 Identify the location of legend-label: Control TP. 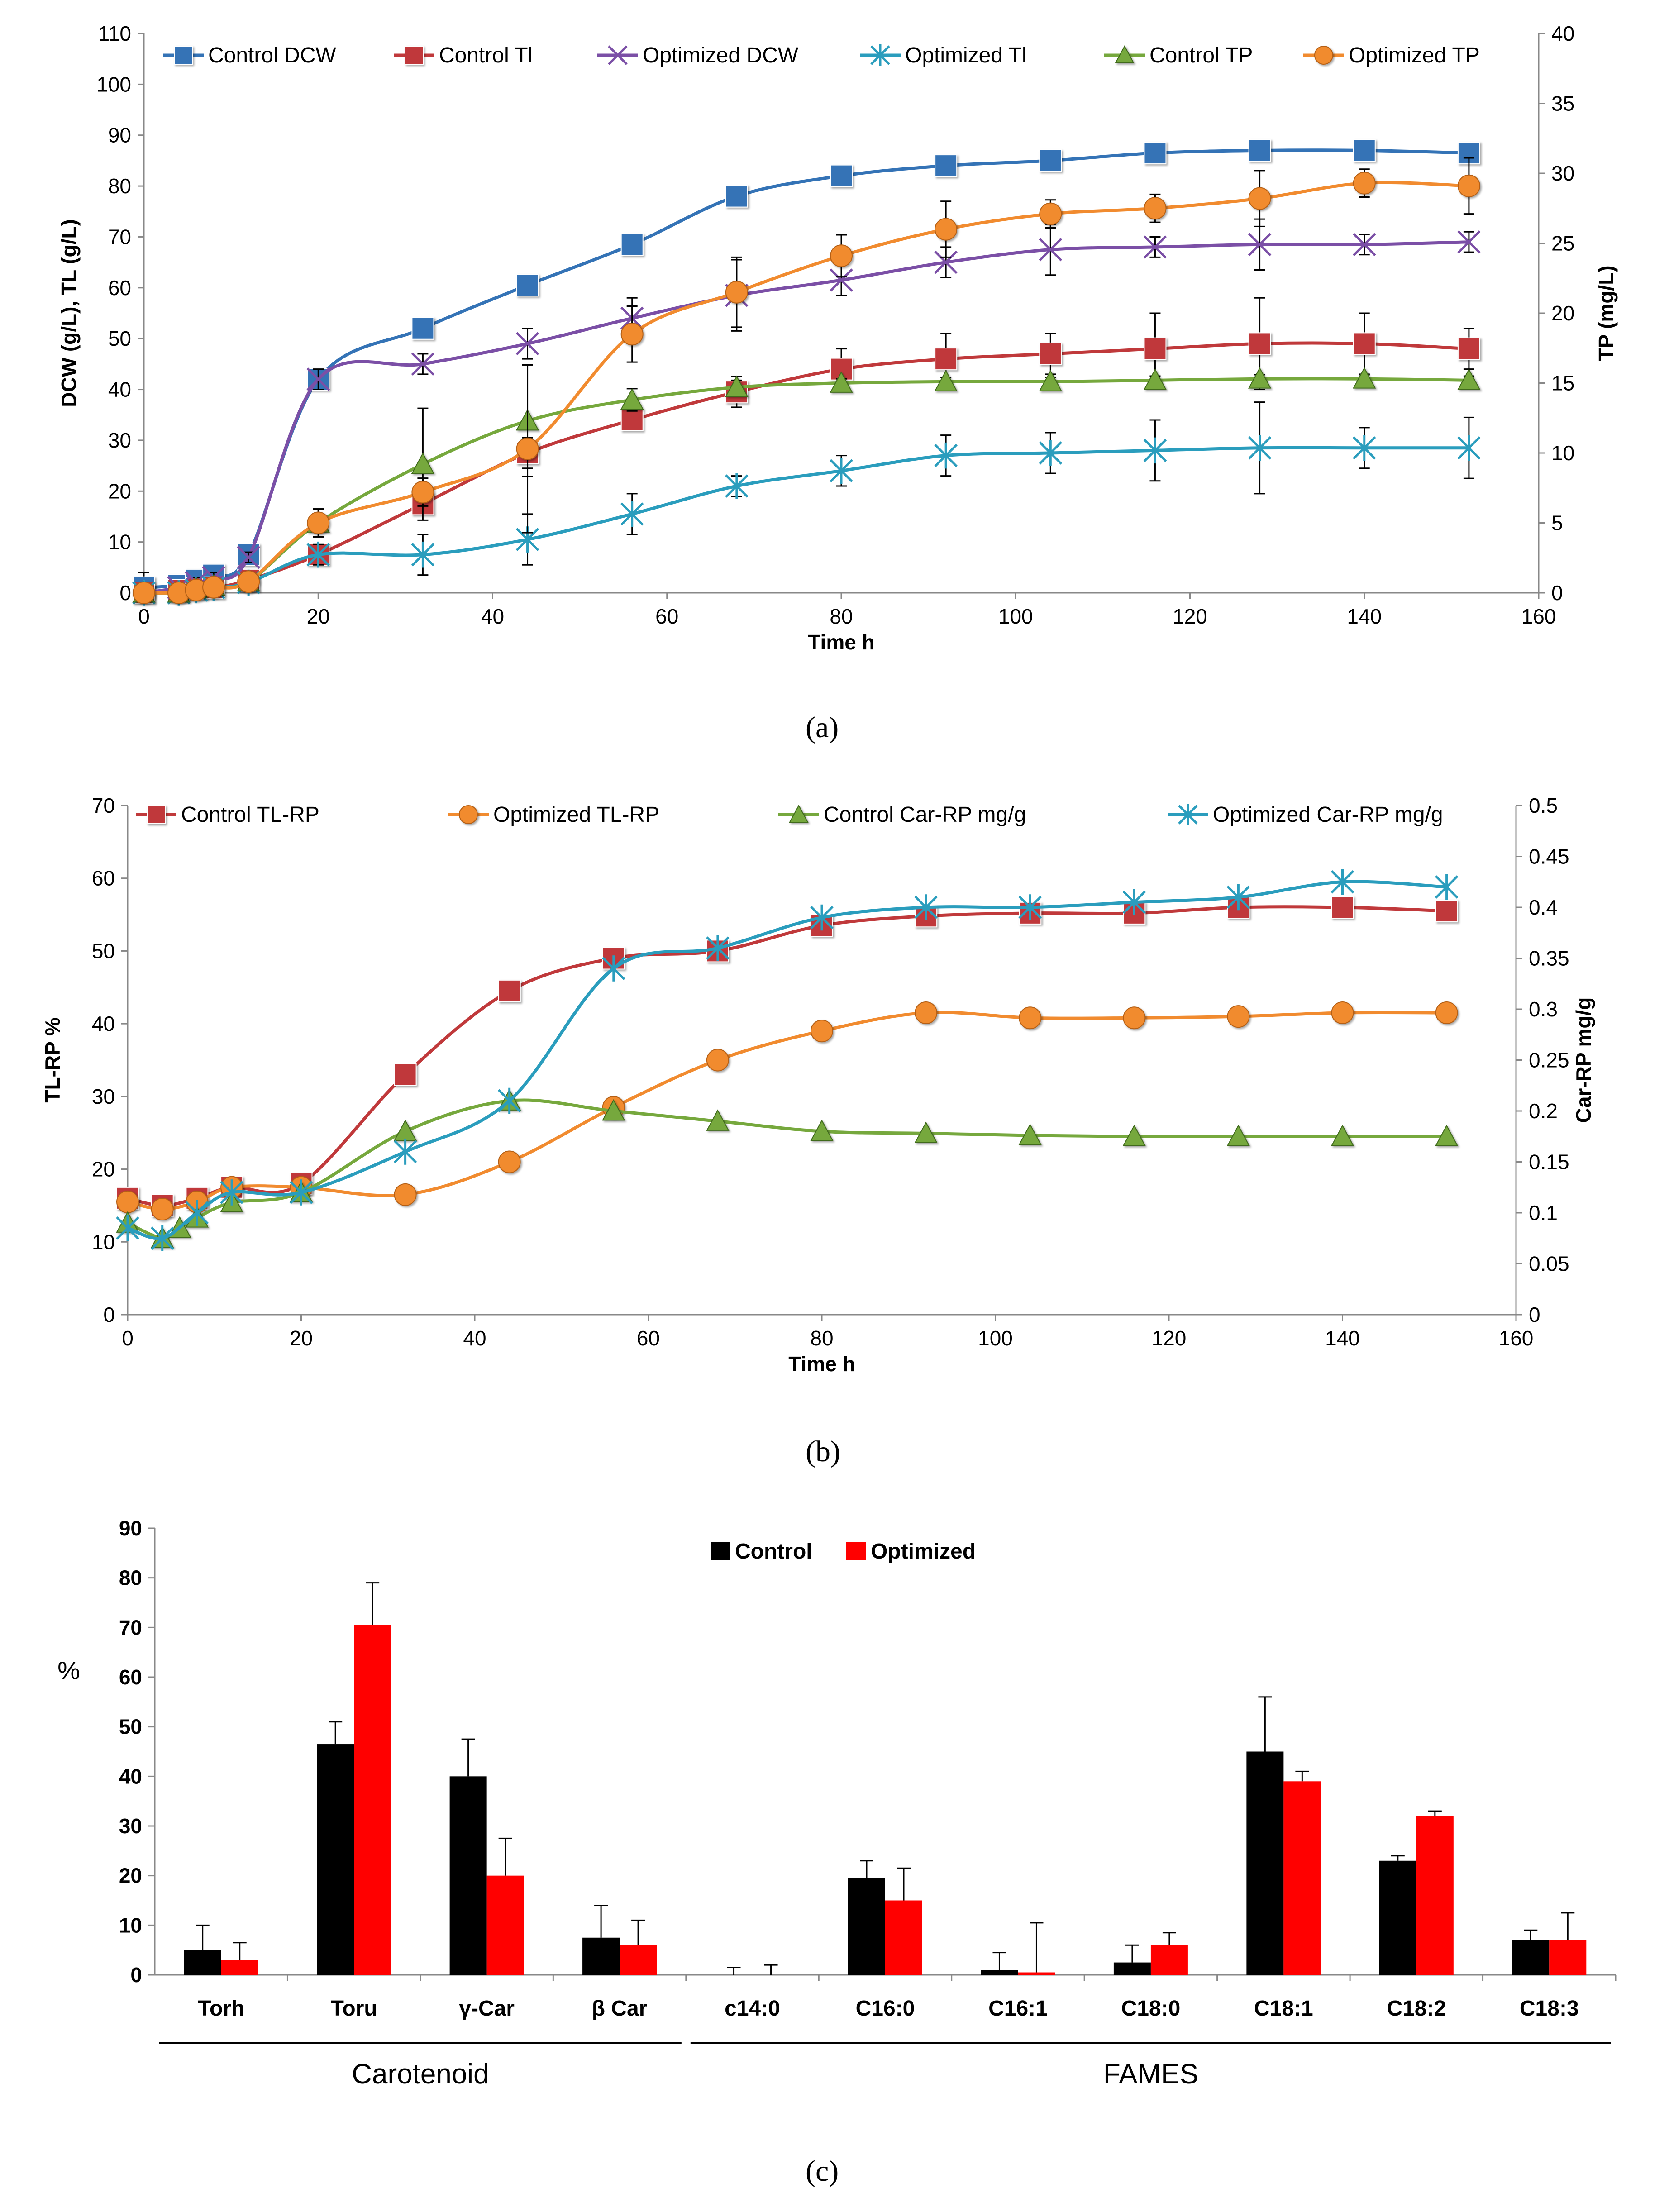
(1201, 55).